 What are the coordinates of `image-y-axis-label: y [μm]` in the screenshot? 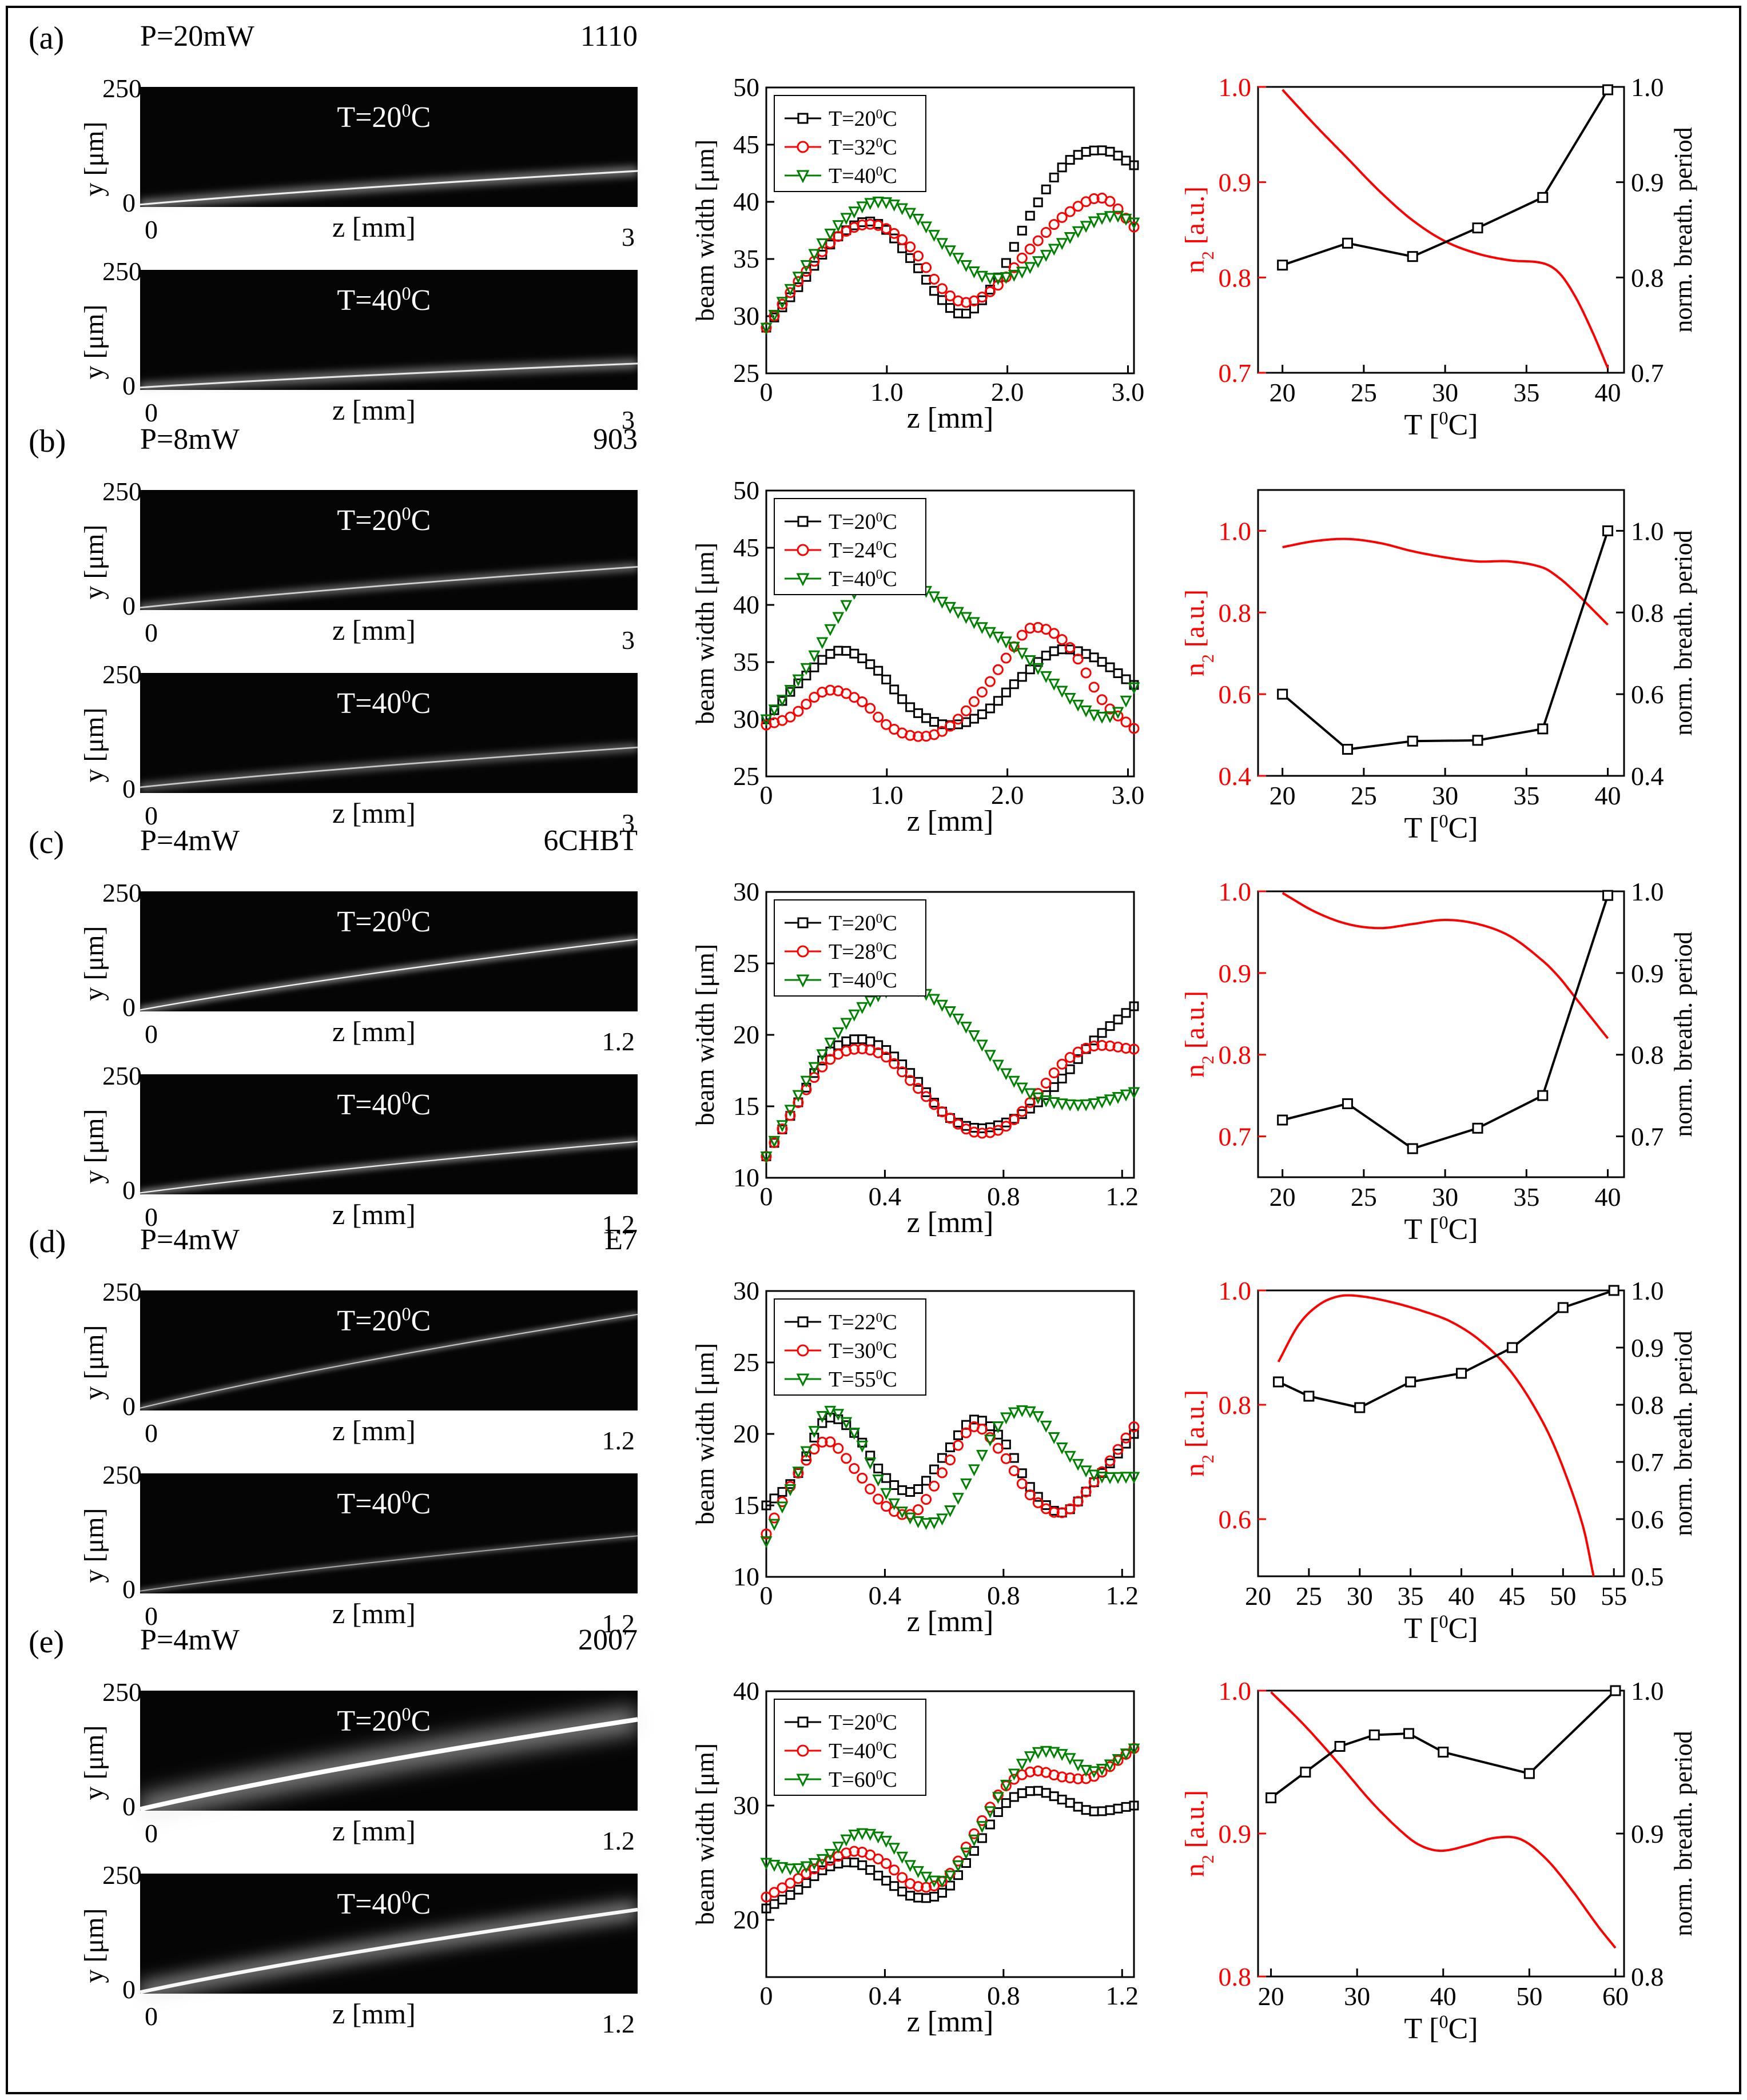 It's located at (94, 1945).